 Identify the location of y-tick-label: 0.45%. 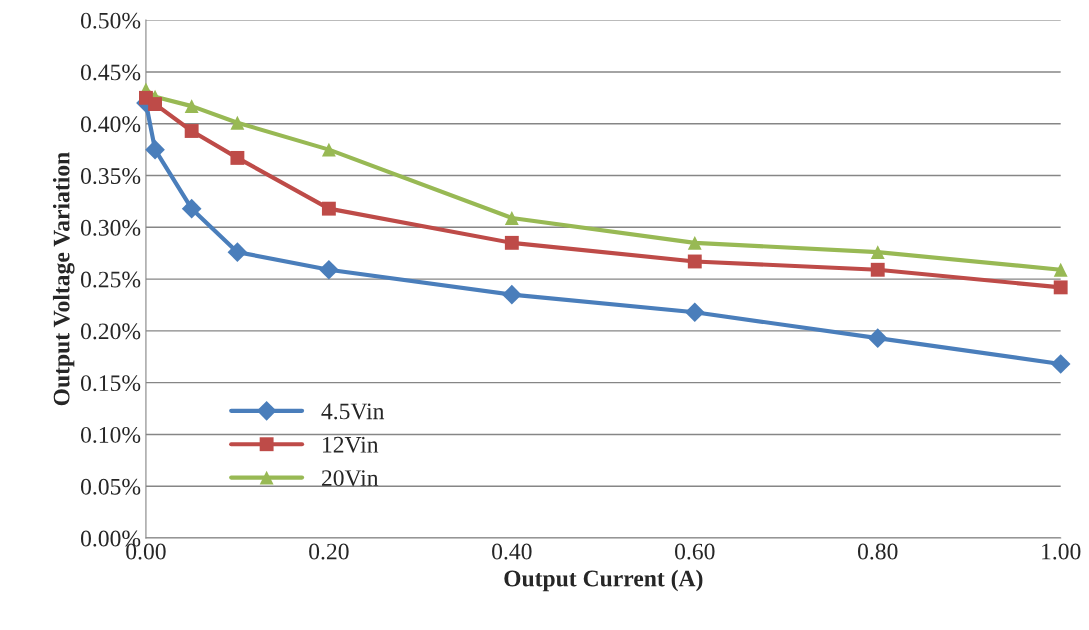
(110, 72).